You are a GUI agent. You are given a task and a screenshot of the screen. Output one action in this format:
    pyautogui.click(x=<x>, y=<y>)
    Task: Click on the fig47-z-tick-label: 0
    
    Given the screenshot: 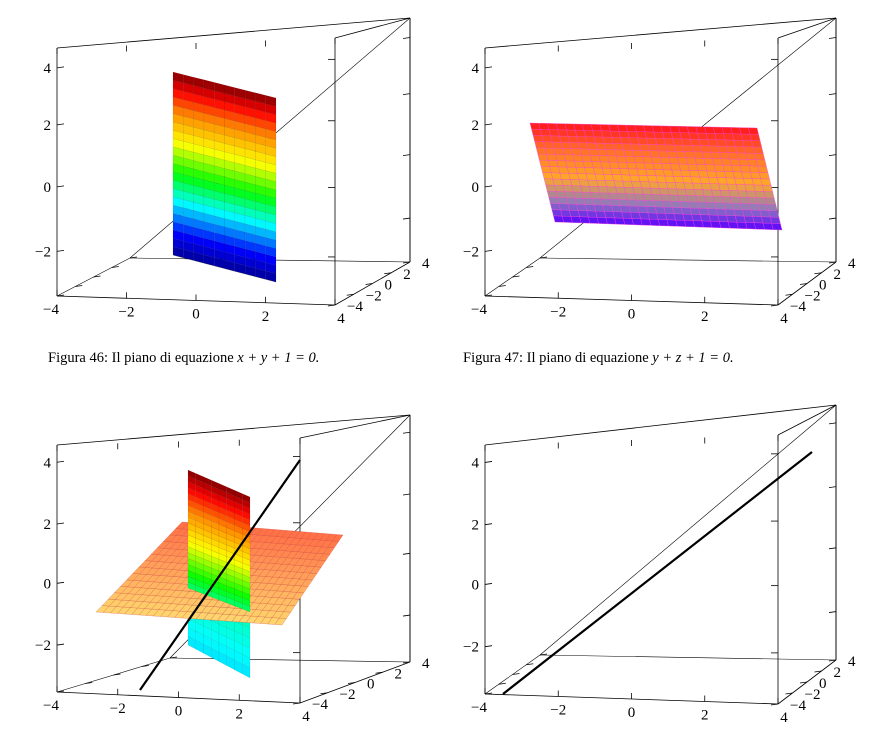 What is the action you would take?
    pyautogui.click(x=476, y=188)
    